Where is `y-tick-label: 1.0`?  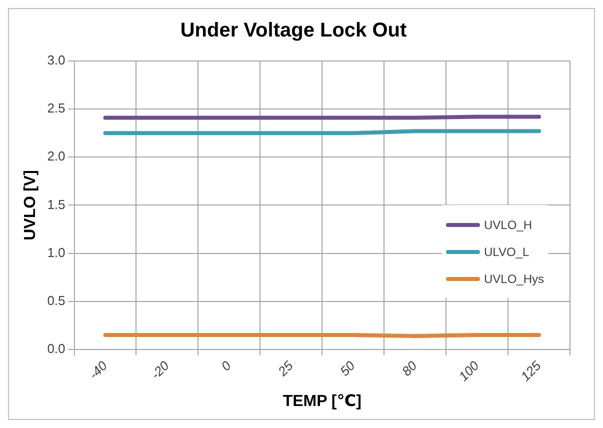
y-tick-label: 1.0 is located at coordinates (56, 252).